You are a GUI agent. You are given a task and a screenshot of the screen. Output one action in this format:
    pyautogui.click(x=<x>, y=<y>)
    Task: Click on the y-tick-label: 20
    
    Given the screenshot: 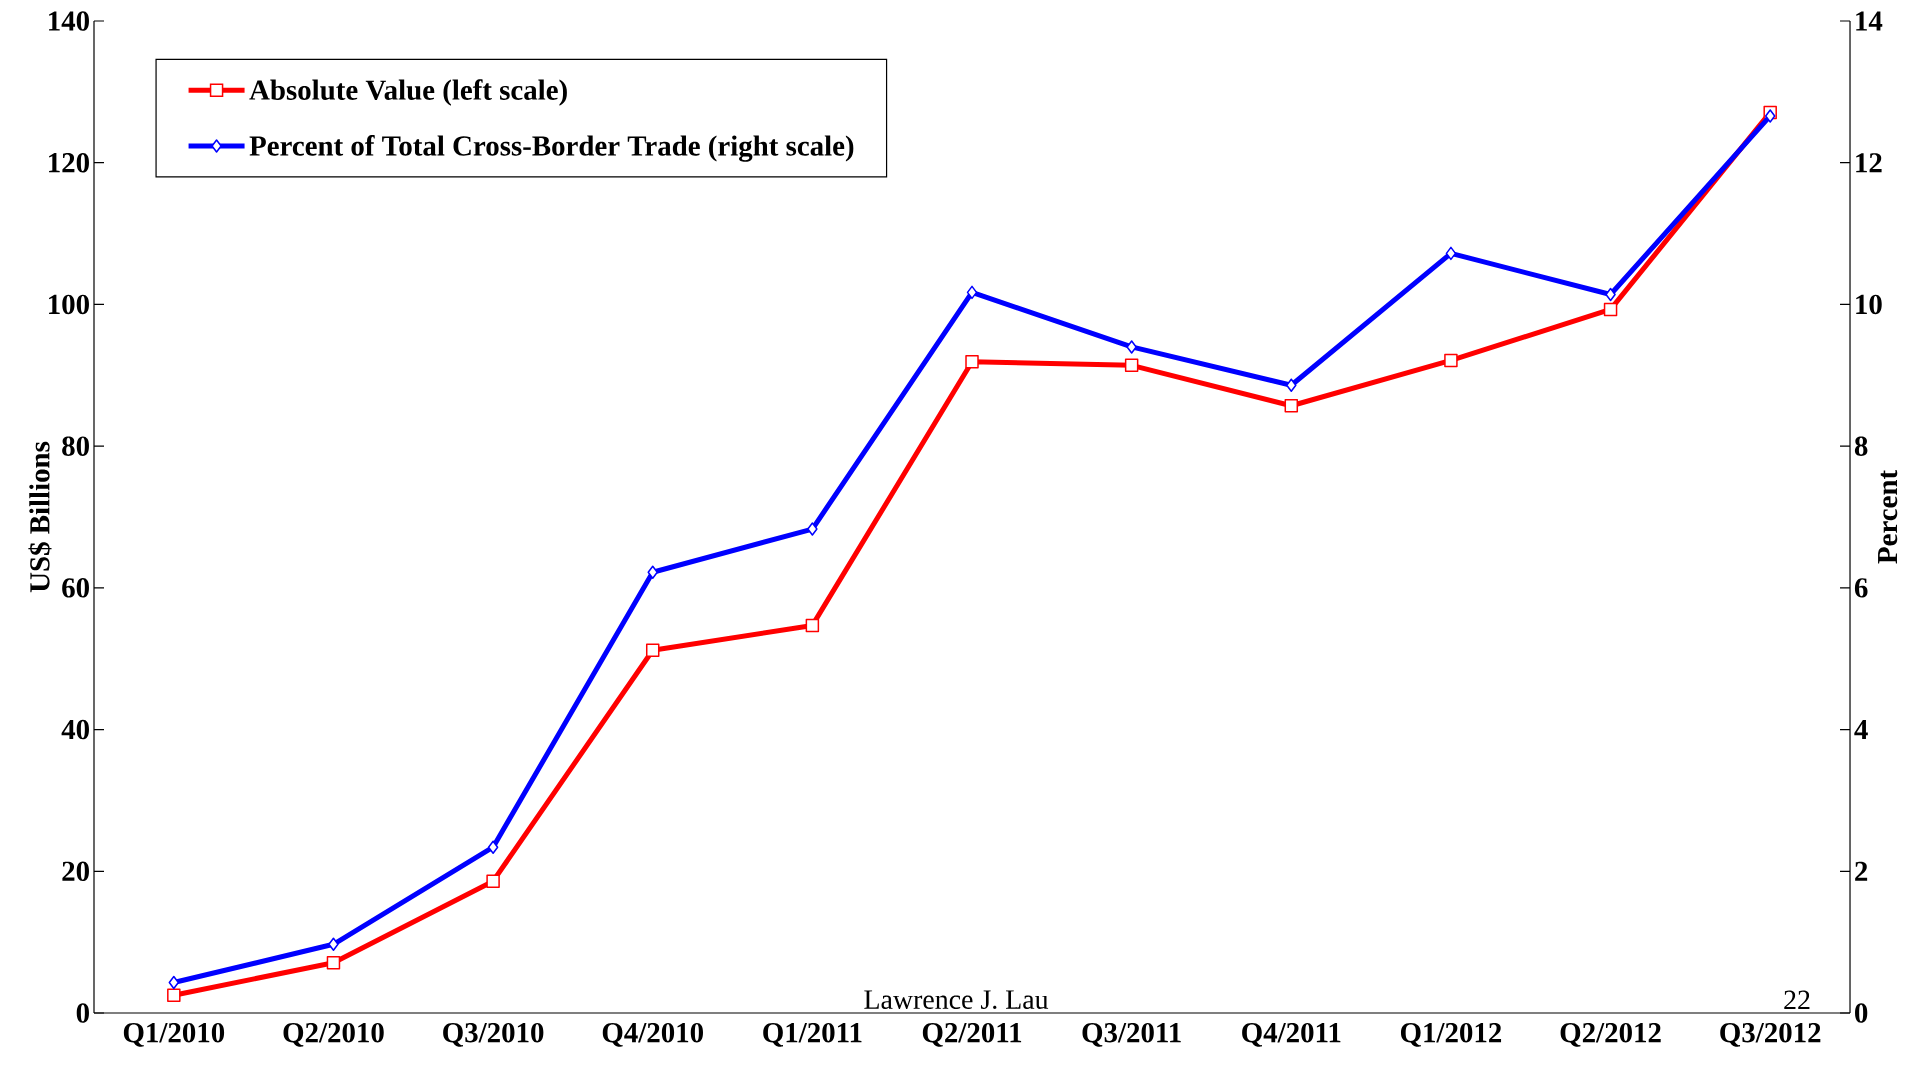 What is the action you would take?
    pyautogui.click(x=75, y=871)
    